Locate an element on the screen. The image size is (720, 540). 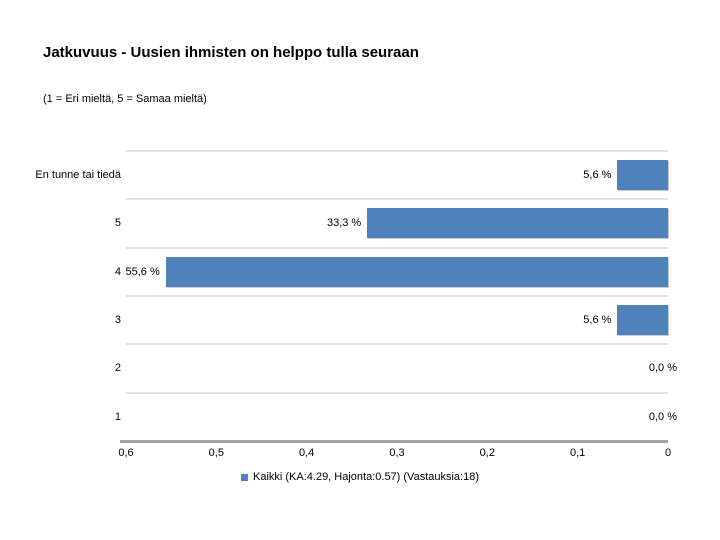
x-tick-label: 0,5 is located at coordinates (216, 453).